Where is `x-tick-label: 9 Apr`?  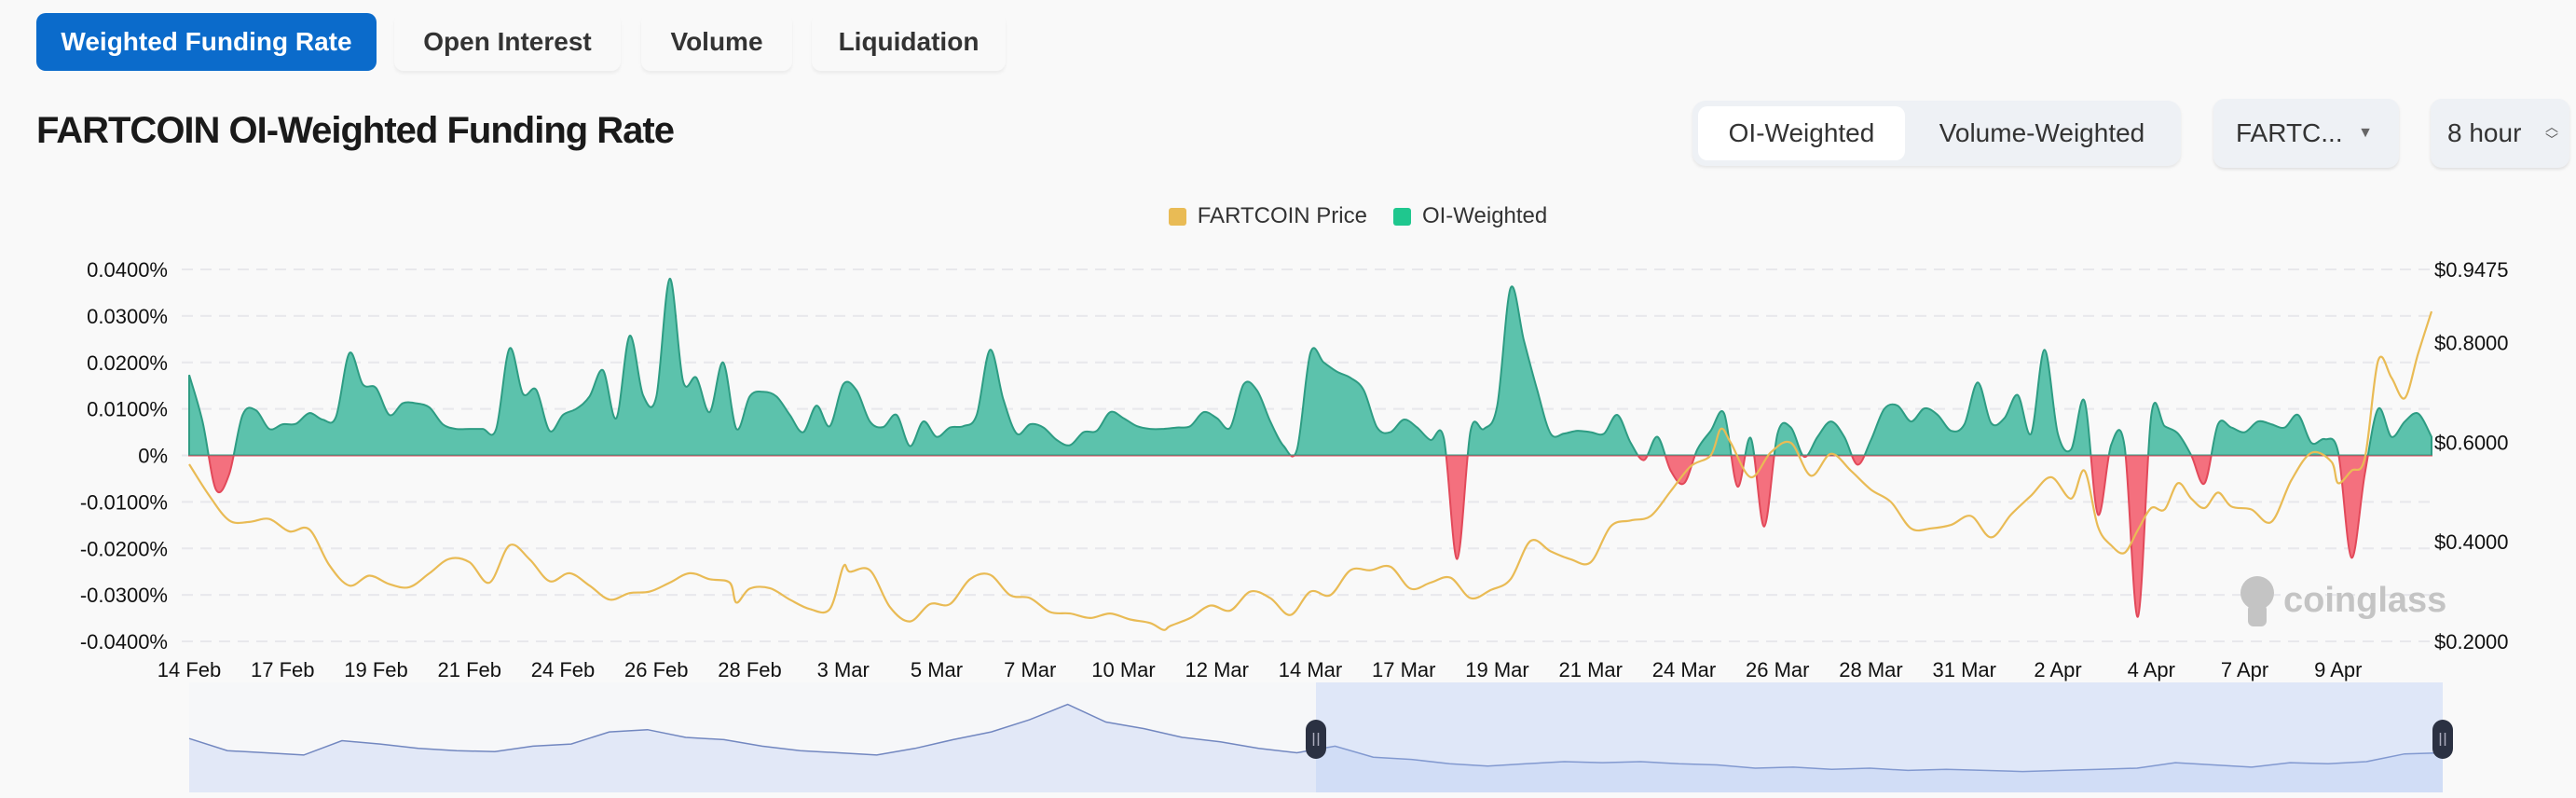 x-tick-label: 9 Apr is located at coordinates (2338, 669).